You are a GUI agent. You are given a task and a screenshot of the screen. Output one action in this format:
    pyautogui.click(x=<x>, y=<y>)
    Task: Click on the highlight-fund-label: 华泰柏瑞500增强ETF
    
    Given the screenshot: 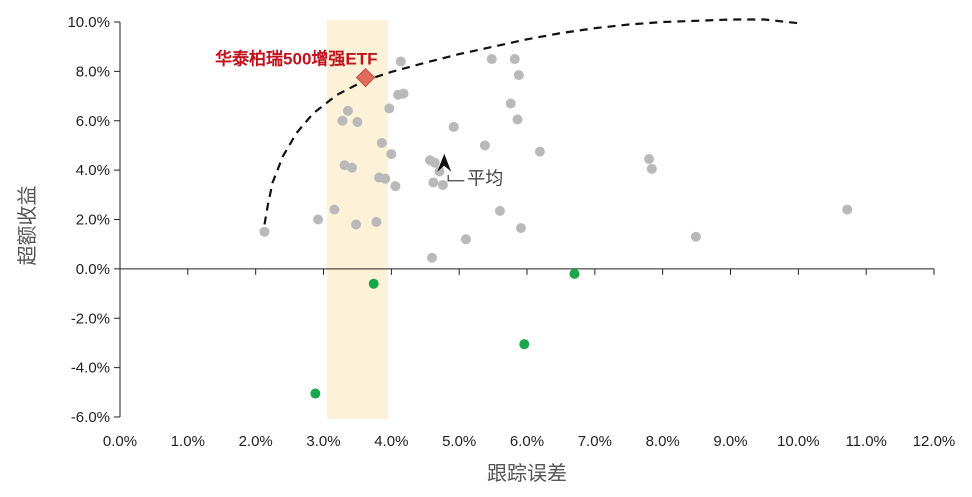 What is the action you would take?
    pyautogui.click(x=296, y=59)
    